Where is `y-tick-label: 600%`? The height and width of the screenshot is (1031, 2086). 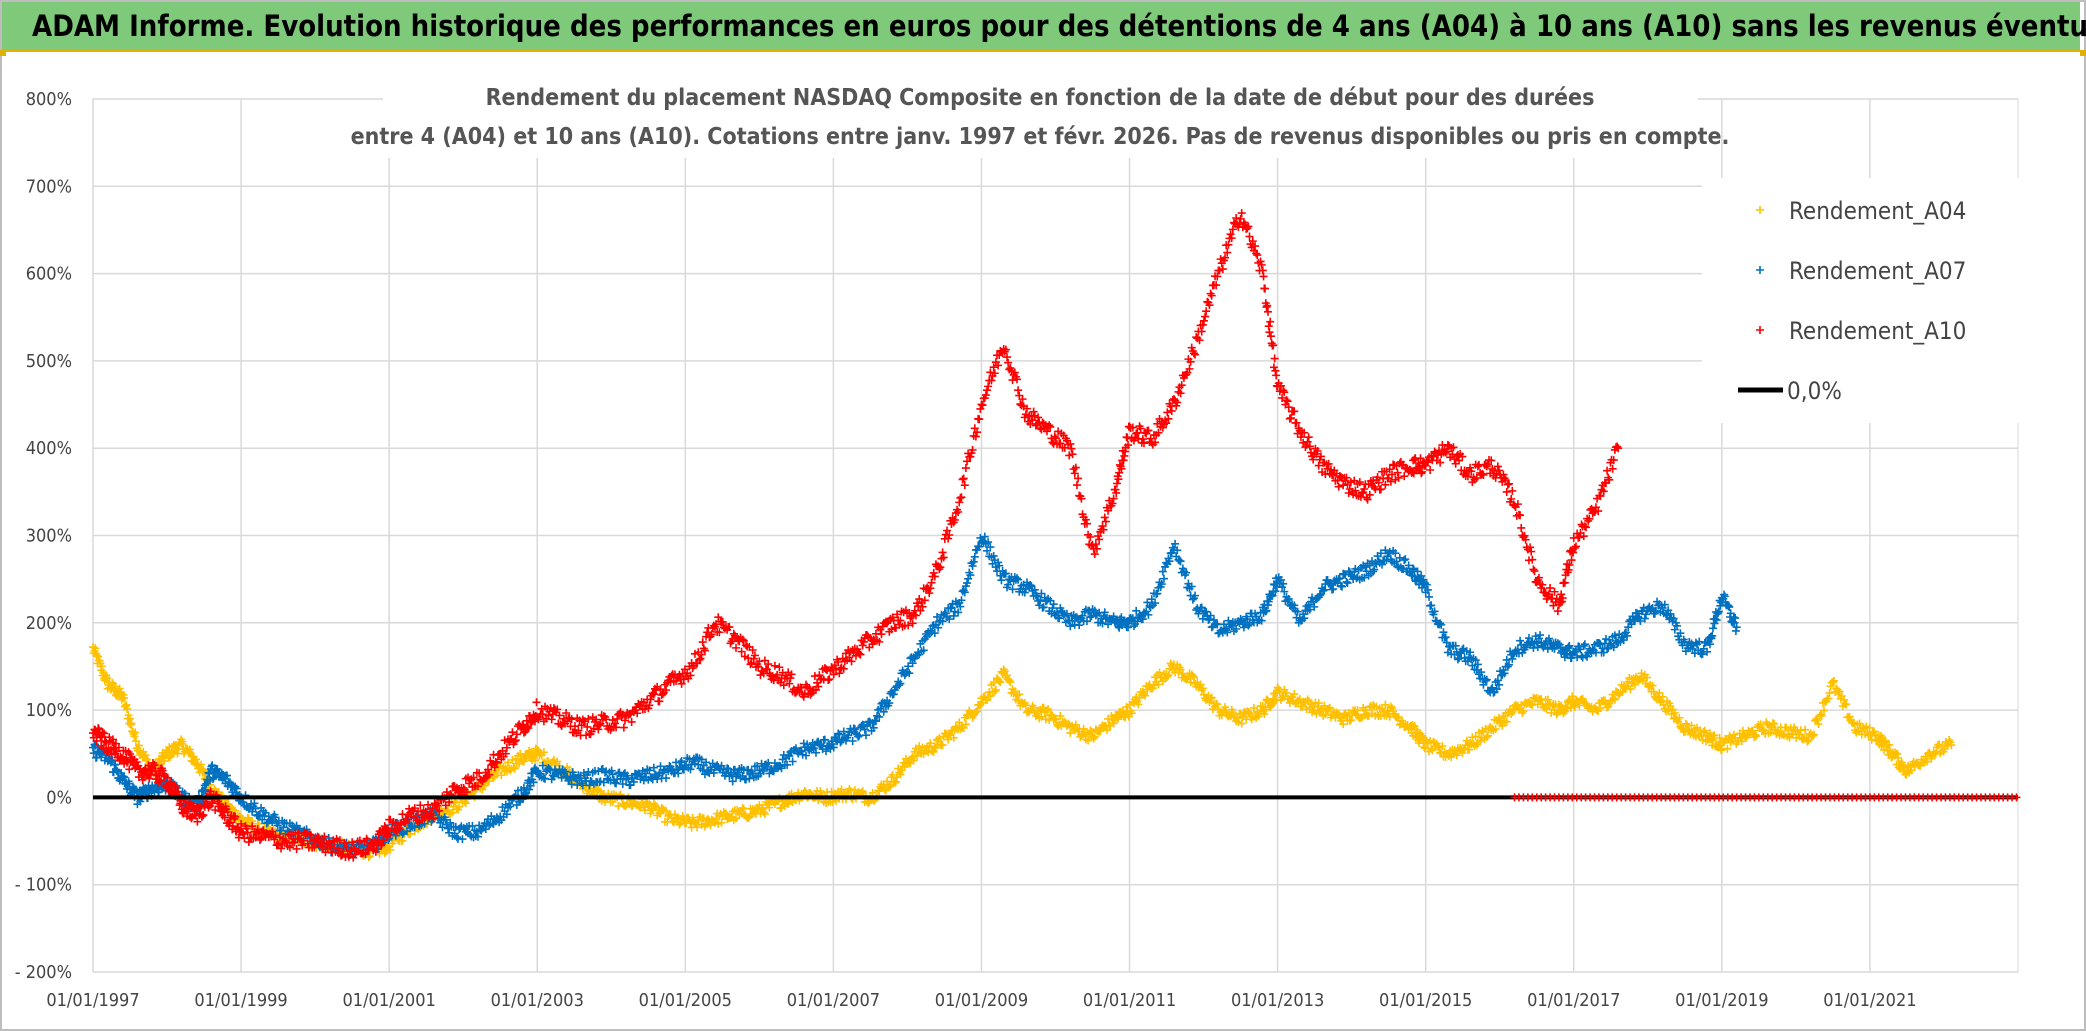
y-tick-label: 600% is located at coordinates (49, 274).